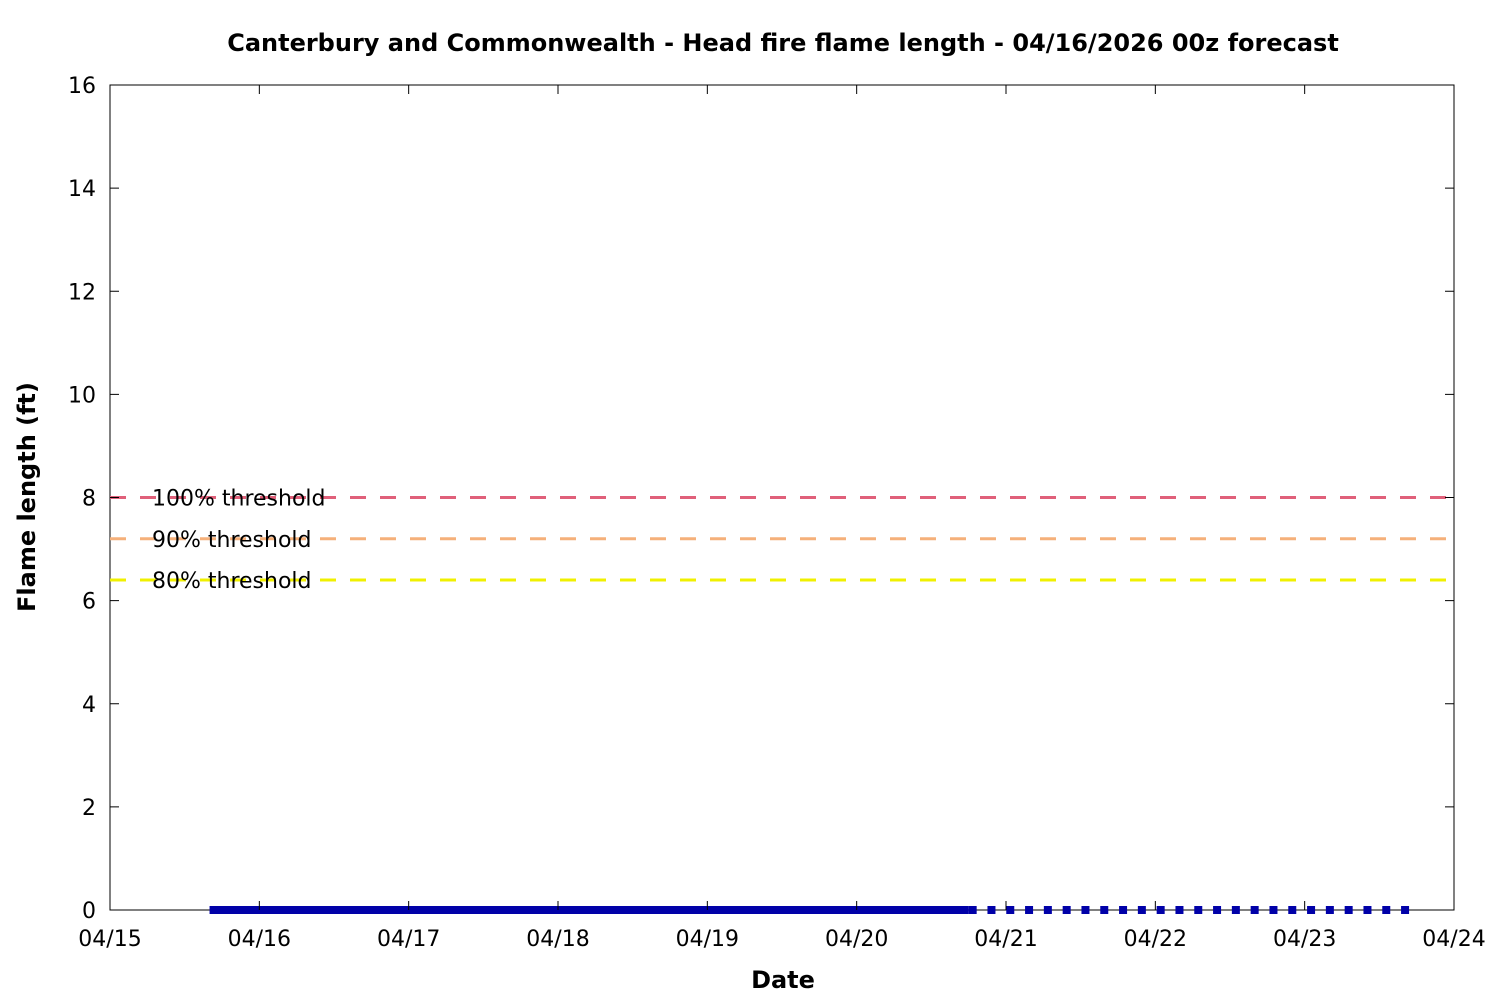 The image size is (1500, 1000). I want to click on y-tick-label: 0, so click(89, 911).